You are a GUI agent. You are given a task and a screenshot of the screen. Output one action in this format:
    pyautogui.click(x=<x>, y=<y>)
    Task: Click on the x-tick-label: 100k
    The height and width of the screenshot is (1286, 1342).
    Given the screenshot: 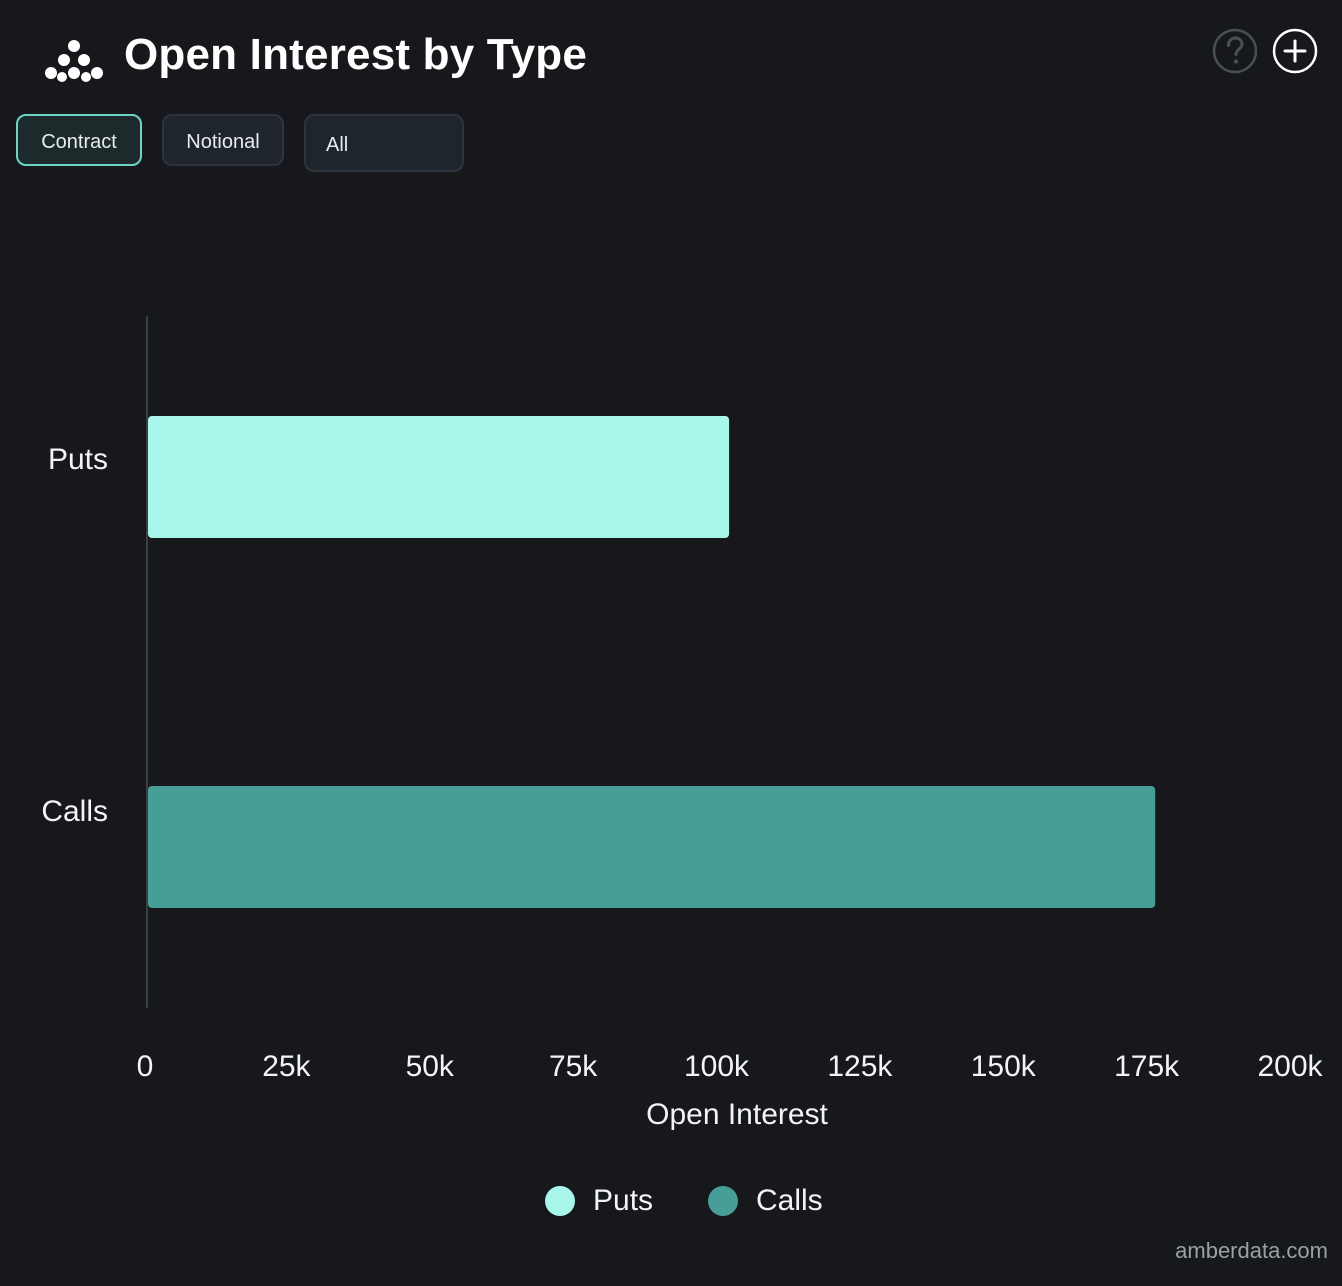 What is the action you would take?
    pyautogui.click(x=717, y=1066)
    